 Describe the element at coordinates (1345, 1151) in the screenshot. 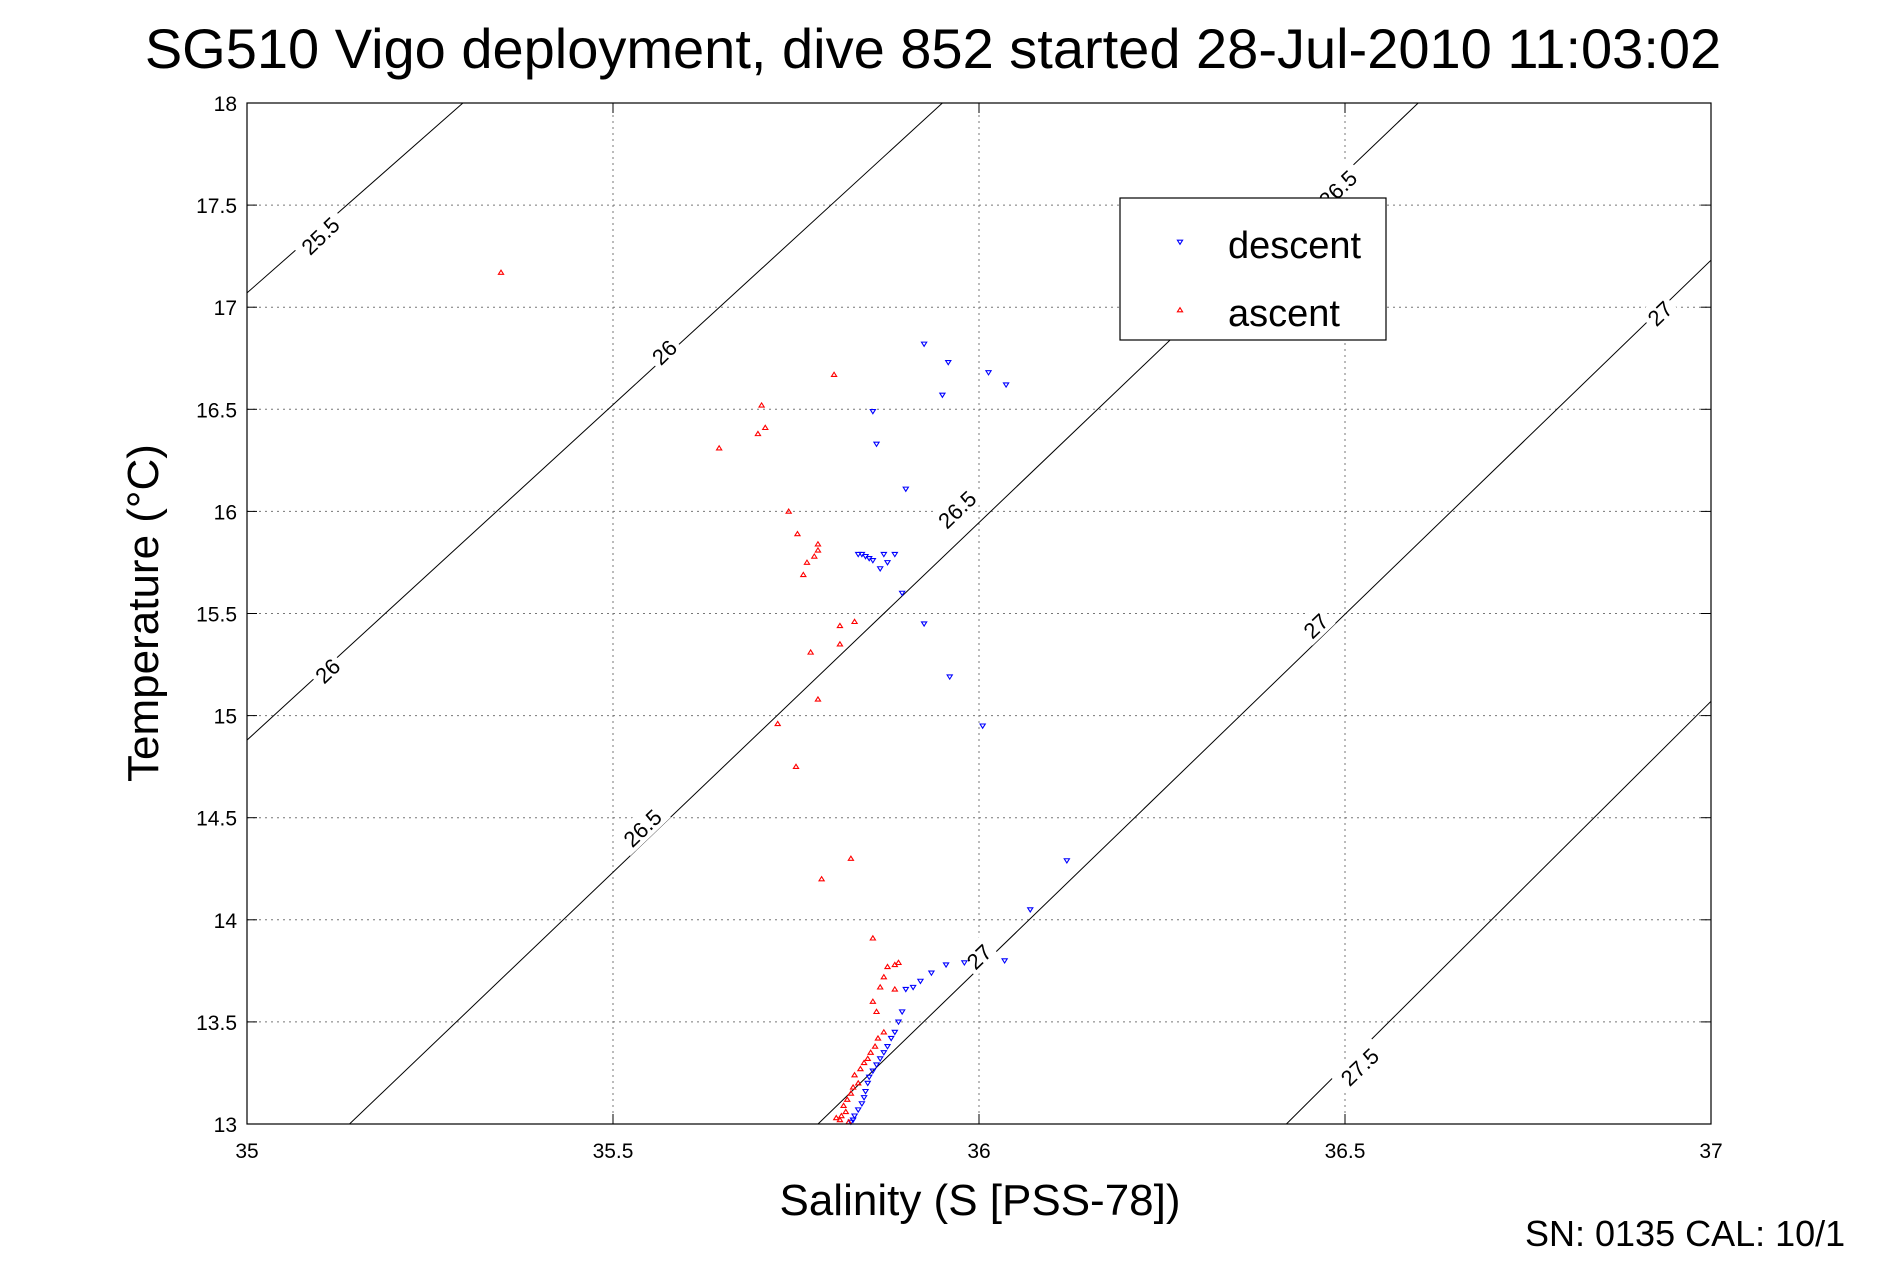

I see `x-tick-label: 36.5` at that location.